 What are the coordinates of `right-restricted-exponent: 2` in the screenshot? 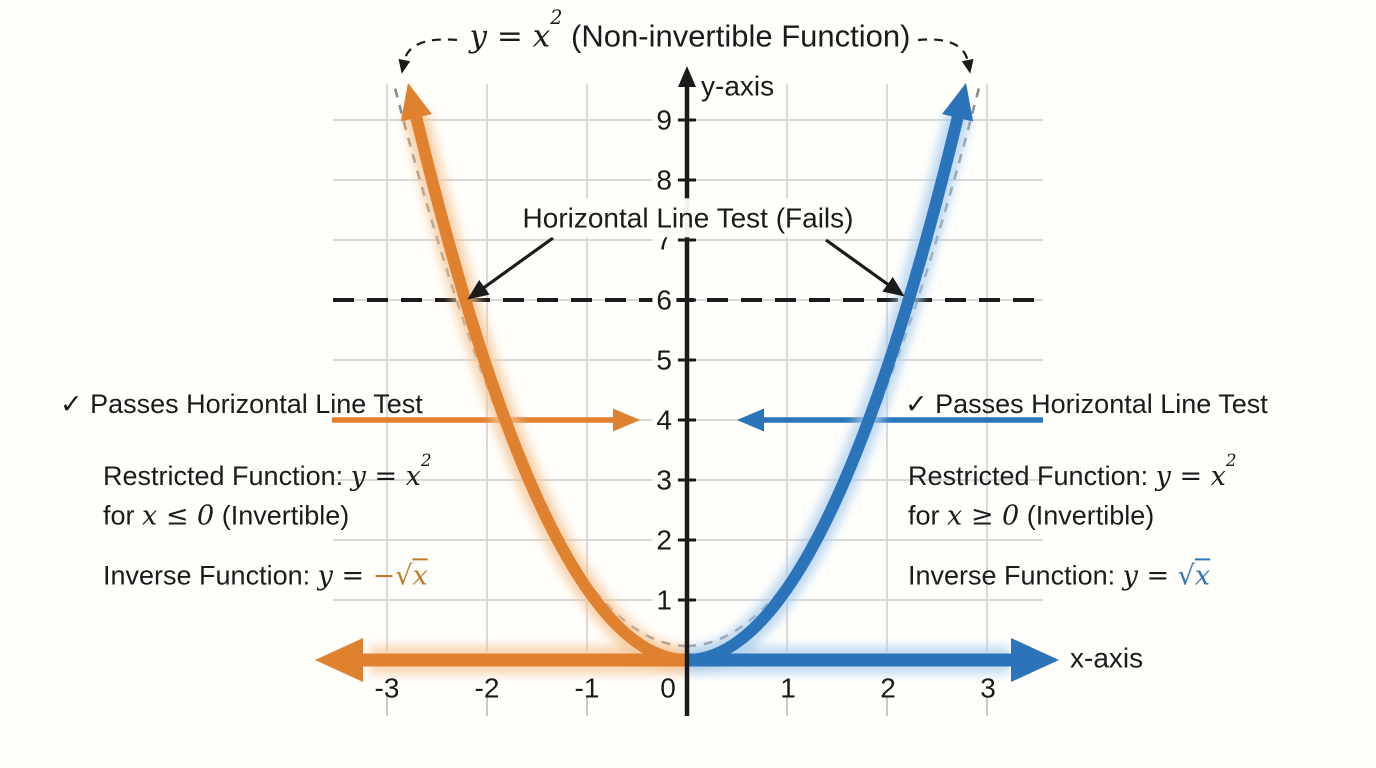 It's located at (1231, 459).